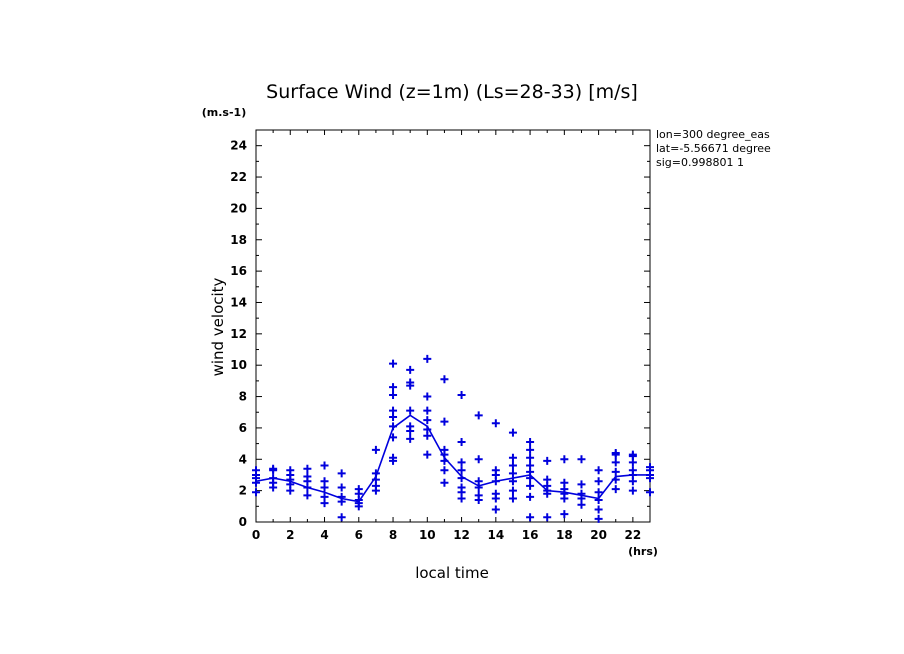  I want to click on x-tick-label: 8, so click(393, 535).